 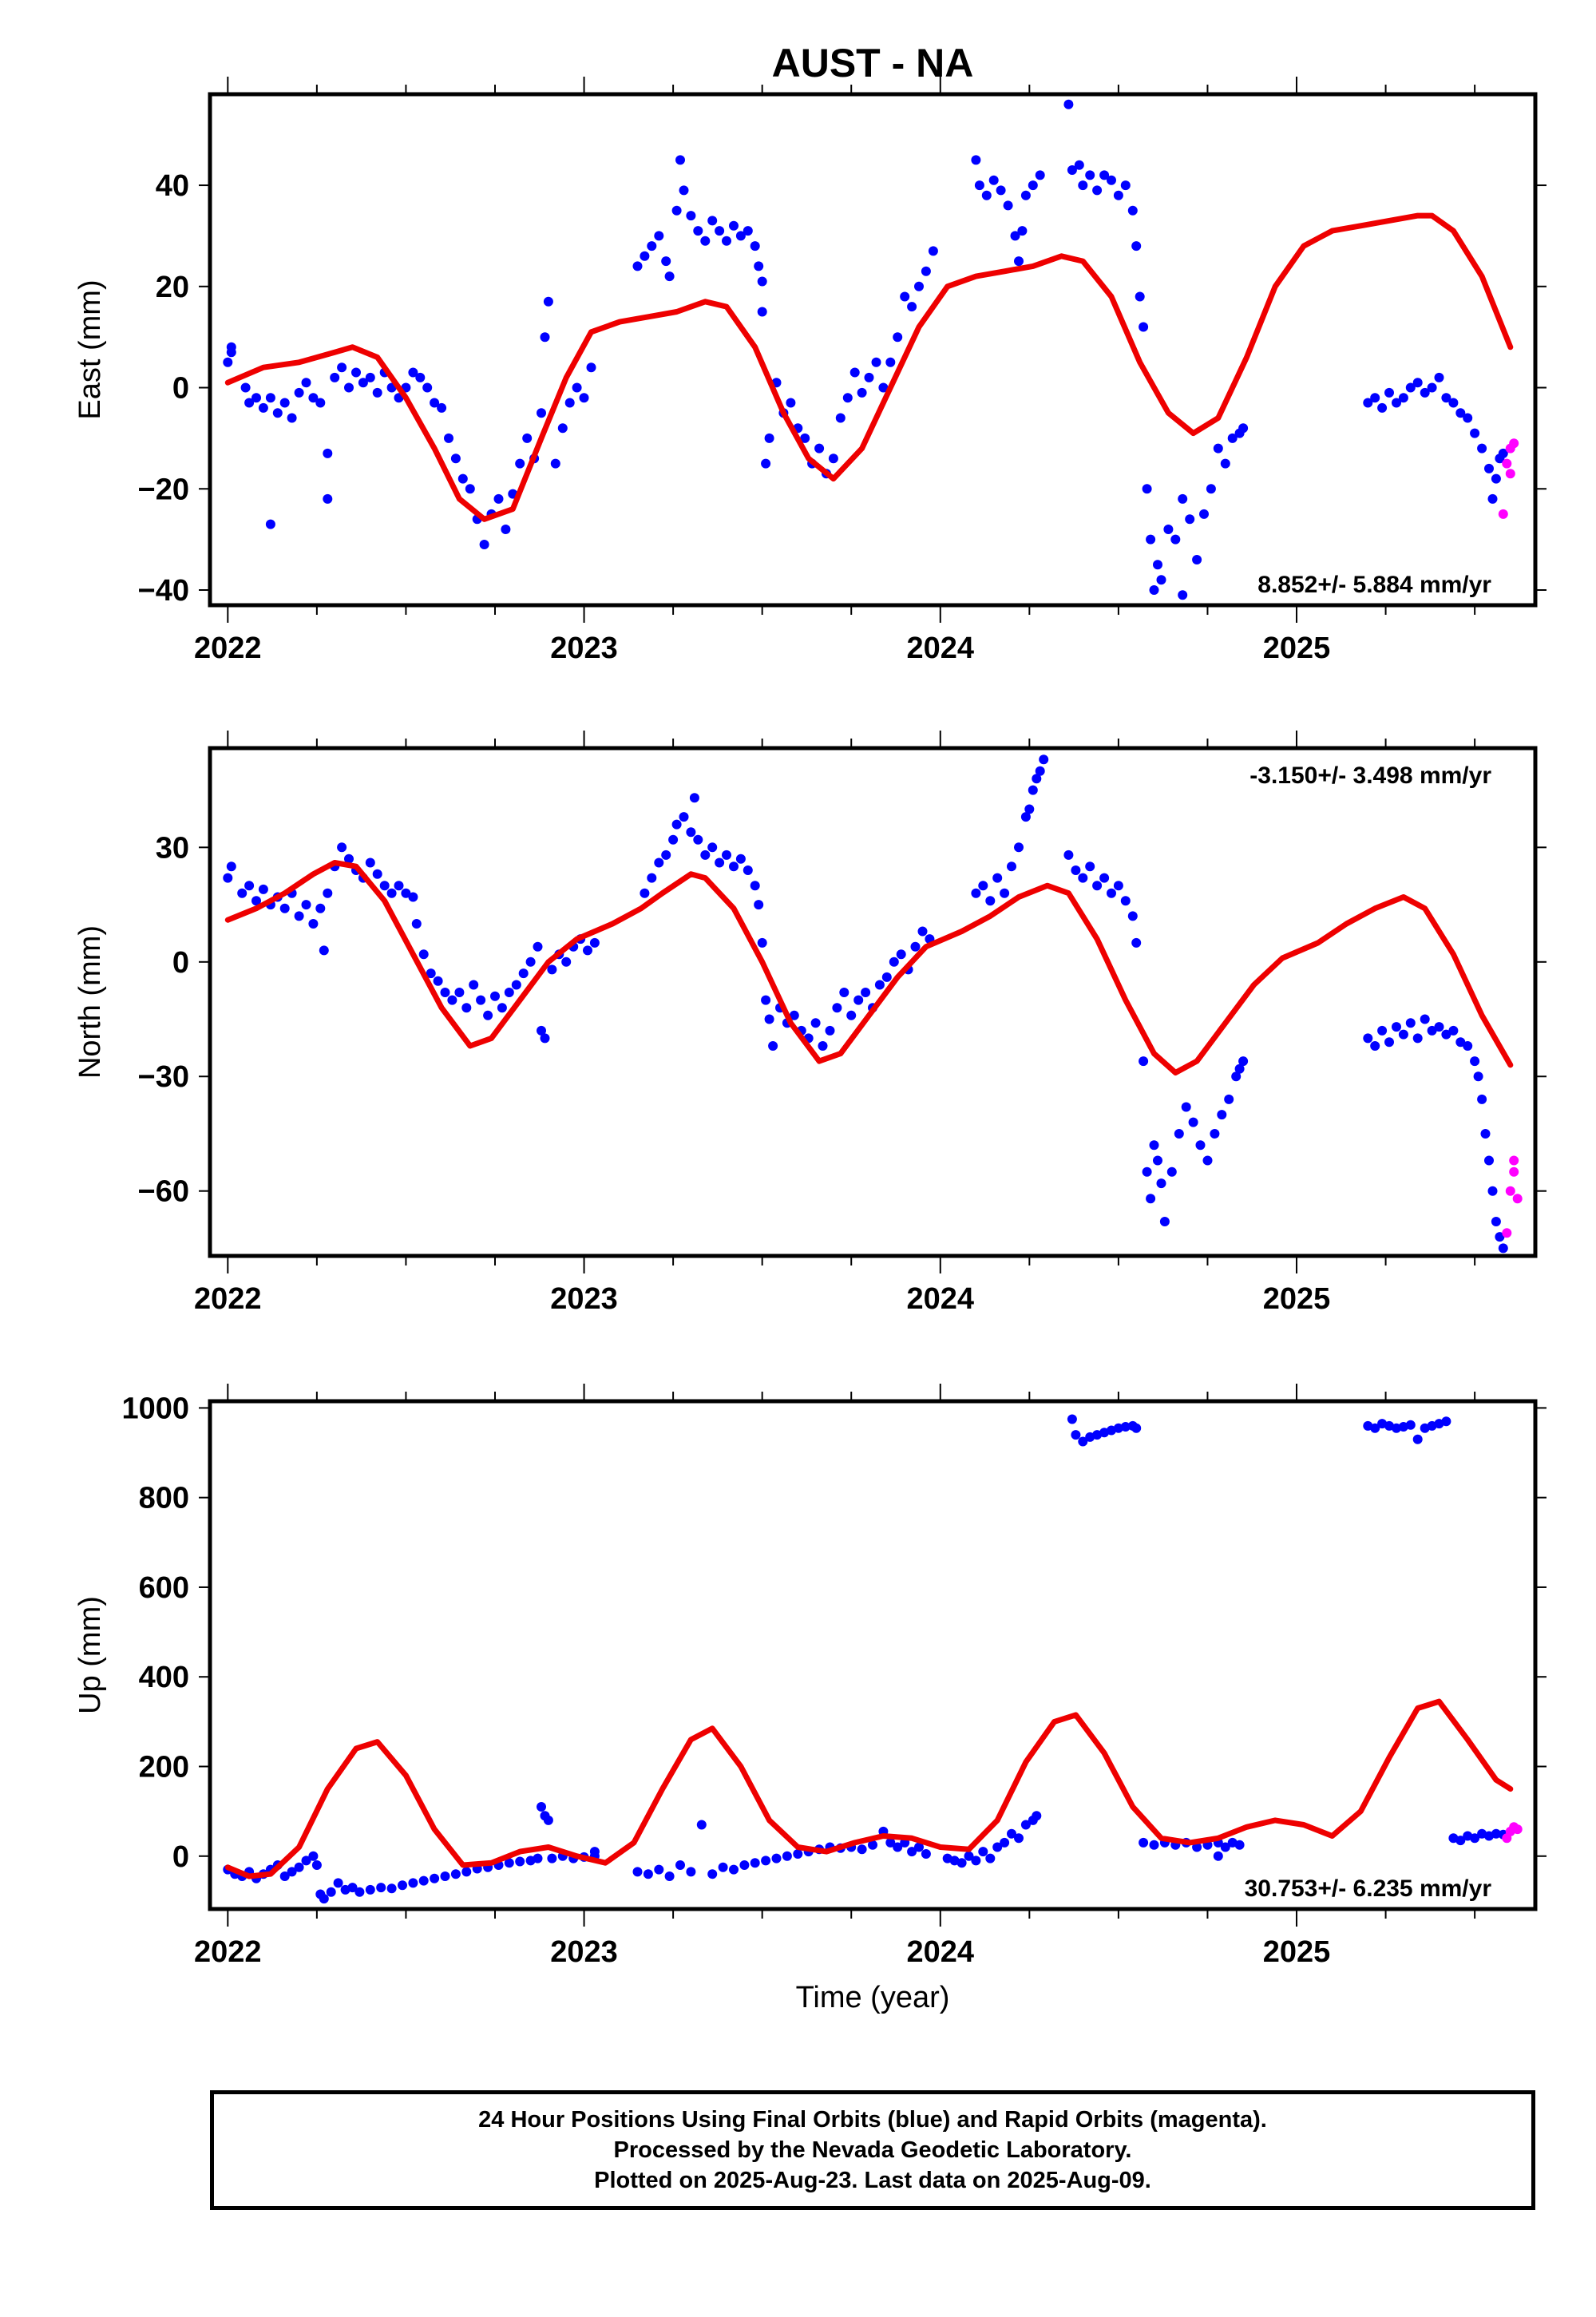 I want to click on model-fit-line, so click(x=869, y=367).